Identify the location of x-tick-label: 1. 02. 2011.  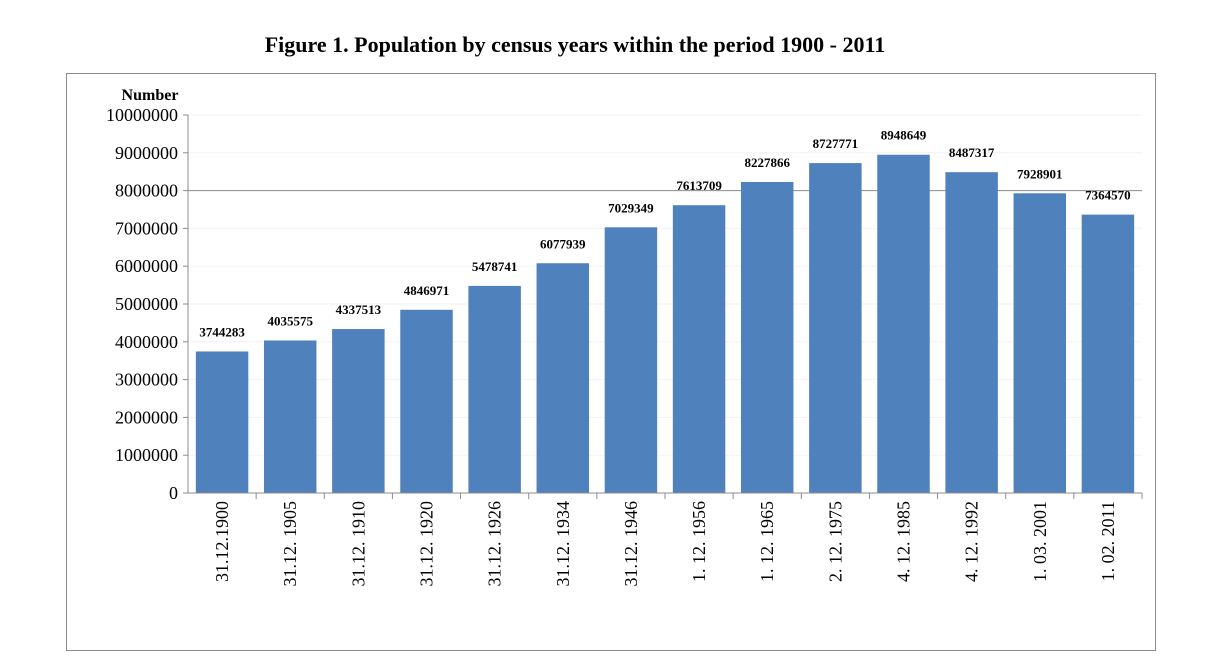
(1108, 541).